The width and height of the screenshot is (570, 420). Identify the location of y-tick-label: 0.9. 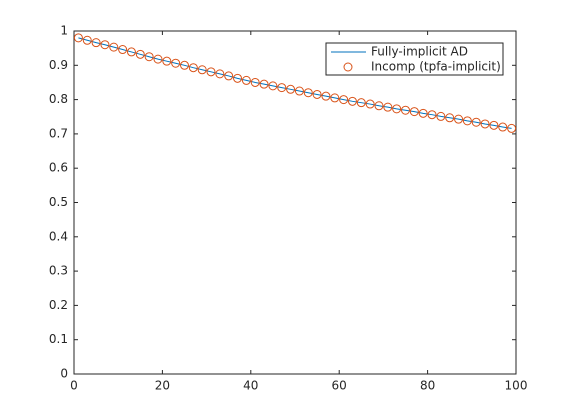
(58, 65).